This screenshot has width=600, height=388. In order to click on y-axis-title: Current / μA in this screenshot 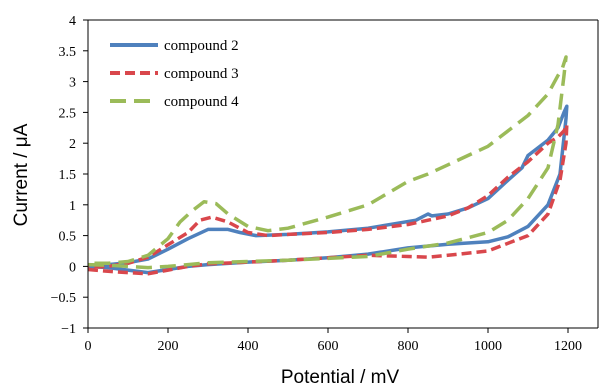, I will do `click(21, 174)`.